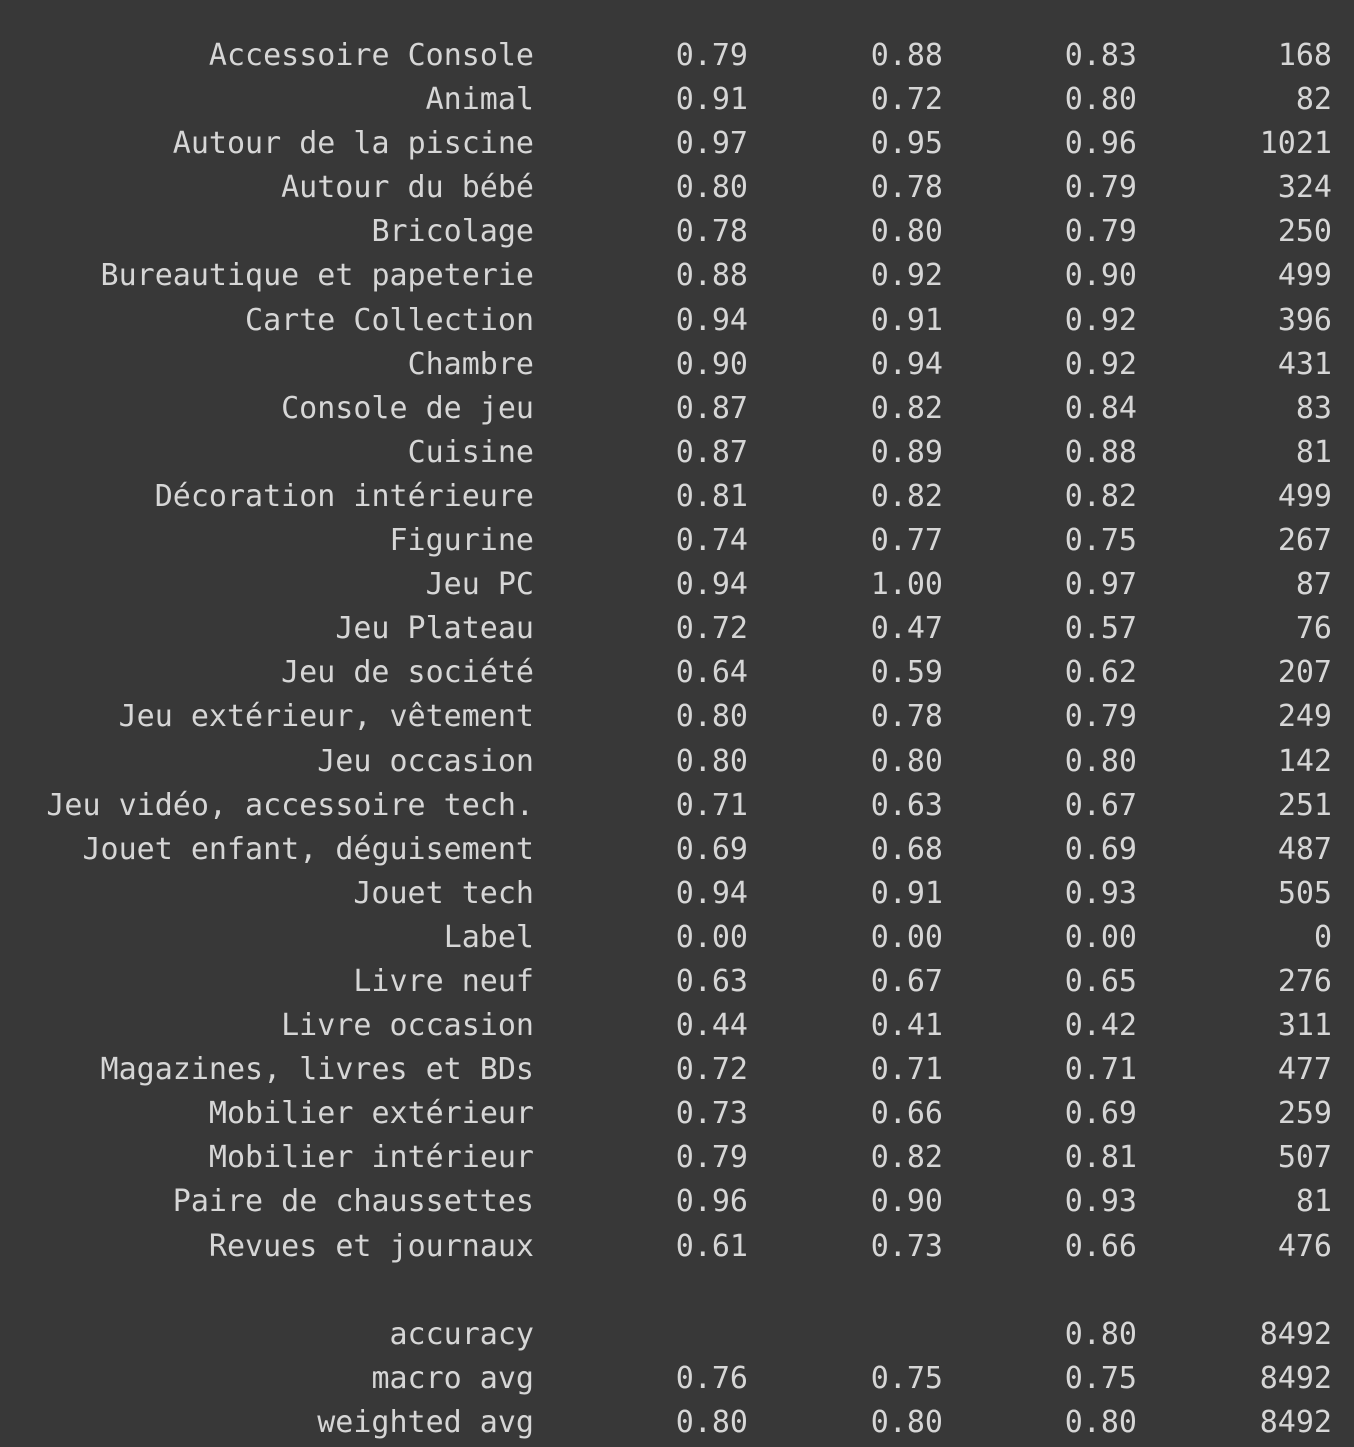 Image resolution: width=1354 pixels, height=1447 pixels. Describe the element at coordinates (1100, 981) in the screenshot. I see `f1-score-value: 0.65` at that location.